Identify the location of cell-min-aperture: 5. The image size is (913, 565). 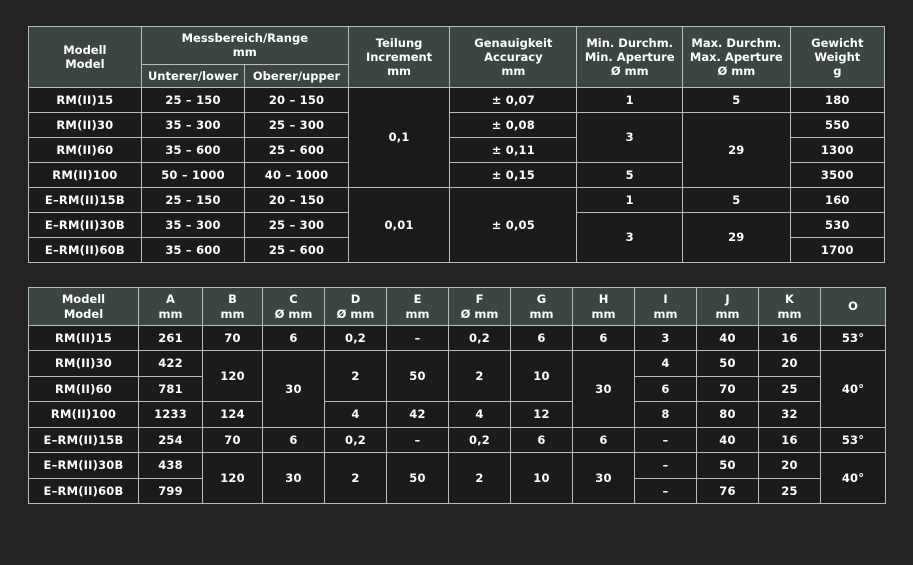
(629, 175).